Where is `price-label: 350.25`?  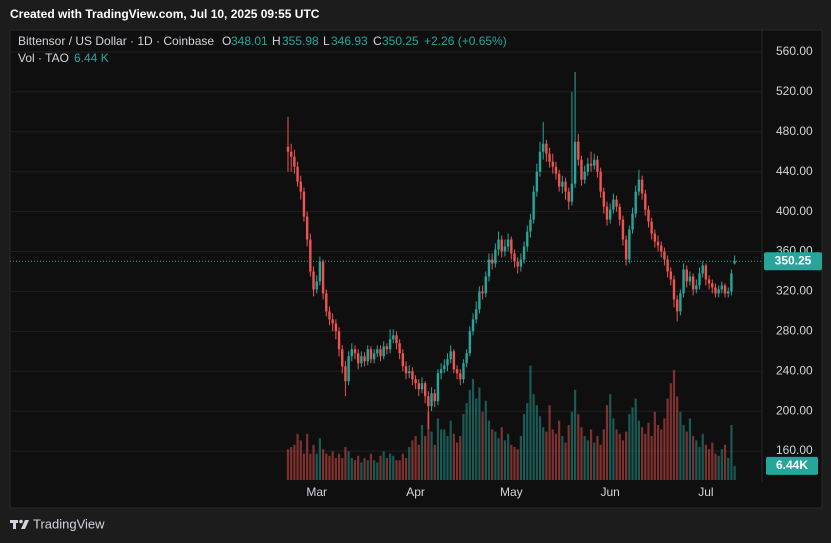 price-label: 350.25 is located at coordinates (793, 260).